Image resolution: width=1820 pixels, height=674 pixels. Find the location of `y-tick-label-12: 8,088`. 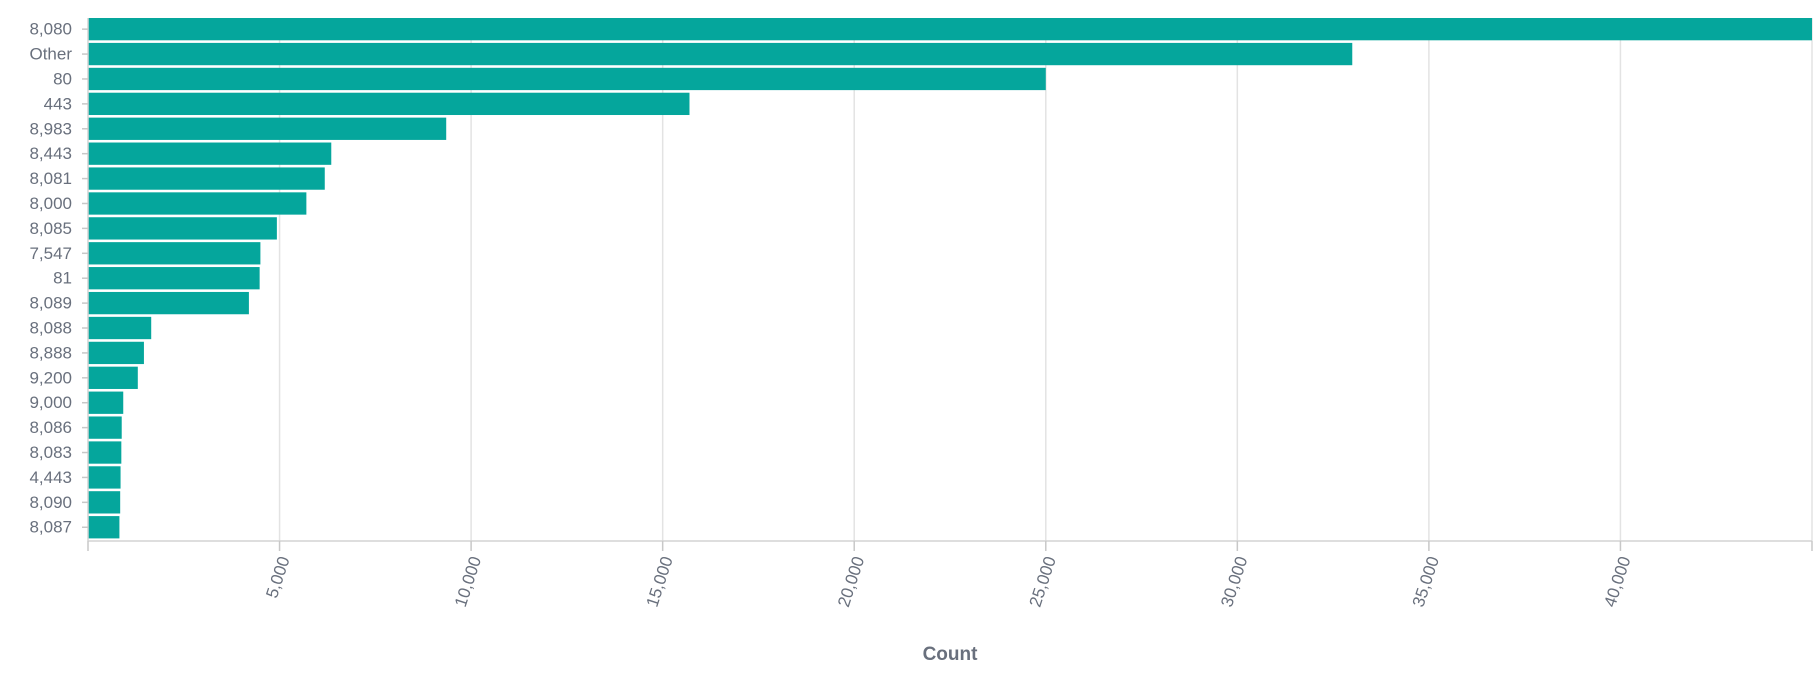

y-tick-label-12: 8,088 is located at coordinates (50, 328).